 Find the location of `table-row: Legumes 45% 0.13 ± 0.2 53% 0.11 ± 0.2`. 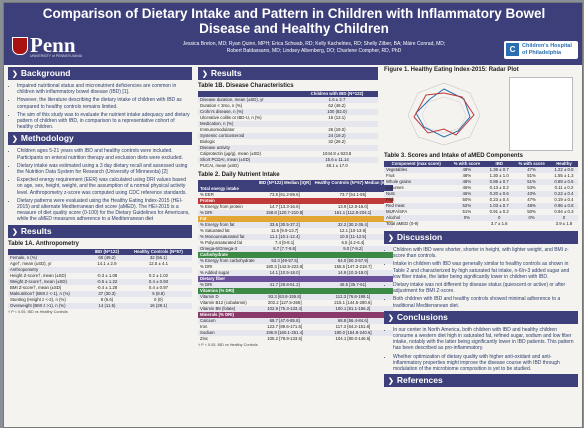

table-row: Legumes 45% 0.13 ± 0.2 53% 0.11 ± 0.2 is located at coordinates (481, 188).